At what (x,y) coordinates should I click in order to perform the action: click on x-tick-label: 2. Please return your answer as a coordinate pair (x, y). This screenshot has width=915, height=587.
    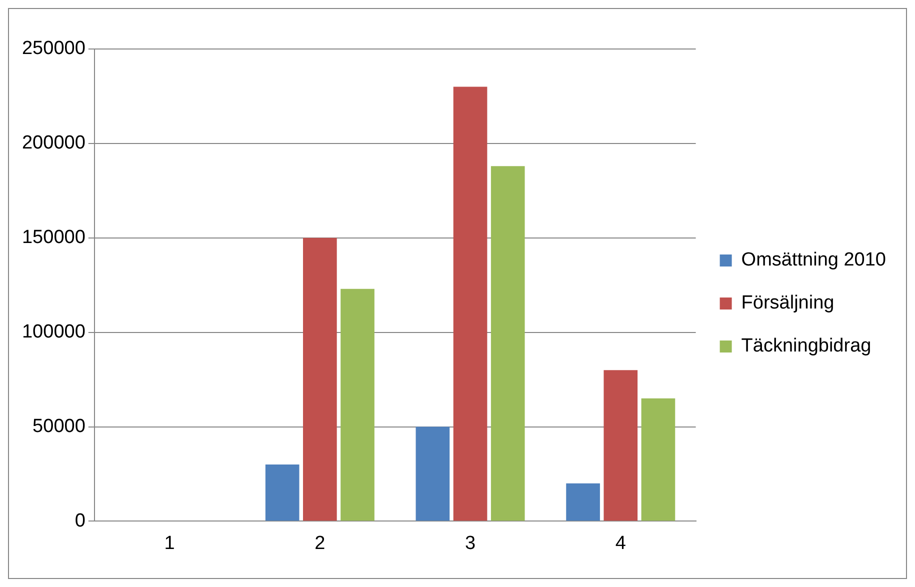
    Looking at the image, I should click on (320, 543).